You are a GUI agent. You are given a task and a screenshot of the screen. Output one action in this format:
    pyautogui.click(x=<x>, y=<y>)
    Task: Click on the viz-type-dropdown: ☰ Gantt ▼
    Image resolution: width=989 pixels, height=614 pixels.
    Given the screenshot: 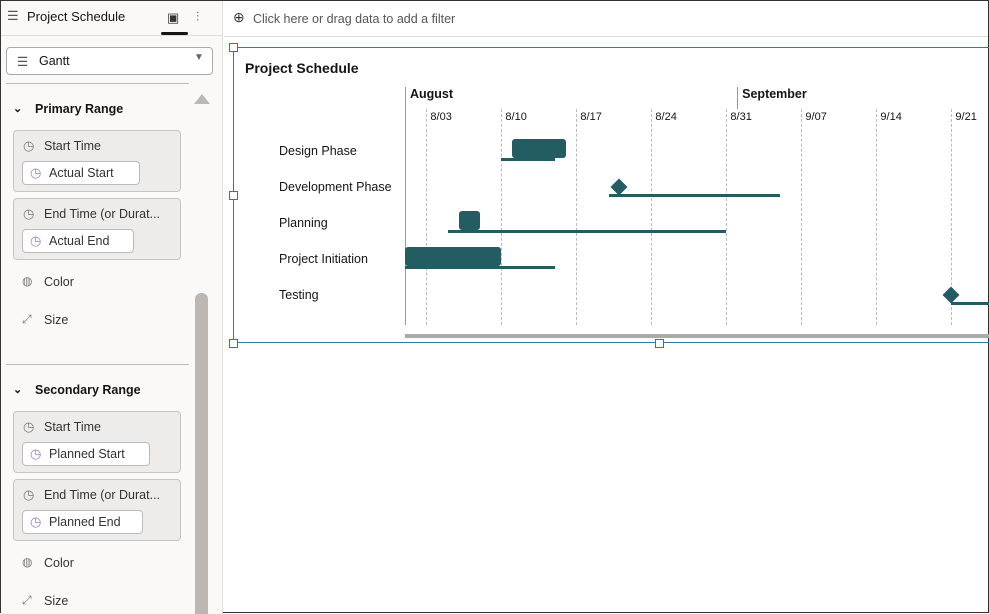 What is the action you would take?
    pyautogui.click(x=109, y=61)
    